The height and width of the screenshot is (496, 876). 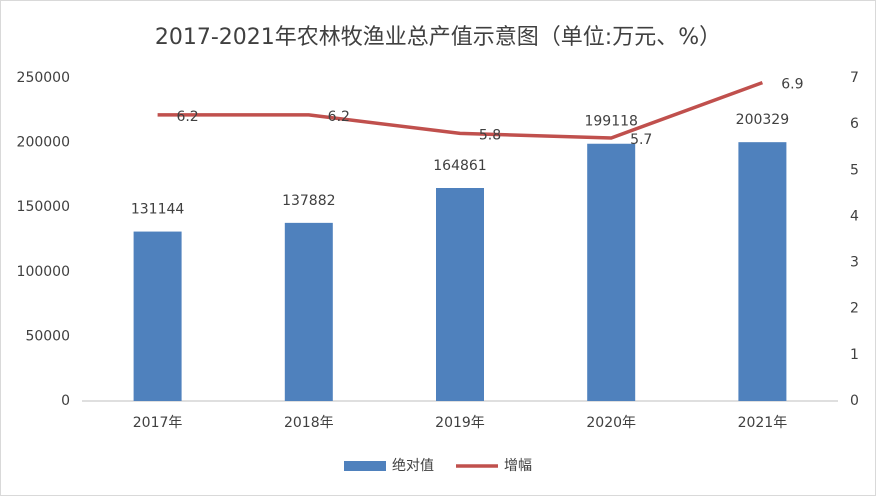 What do you see at coordinates (158, 423) in the screenshot?
I see `x-tick-label: 2017年` at bounding box center [158, 423].